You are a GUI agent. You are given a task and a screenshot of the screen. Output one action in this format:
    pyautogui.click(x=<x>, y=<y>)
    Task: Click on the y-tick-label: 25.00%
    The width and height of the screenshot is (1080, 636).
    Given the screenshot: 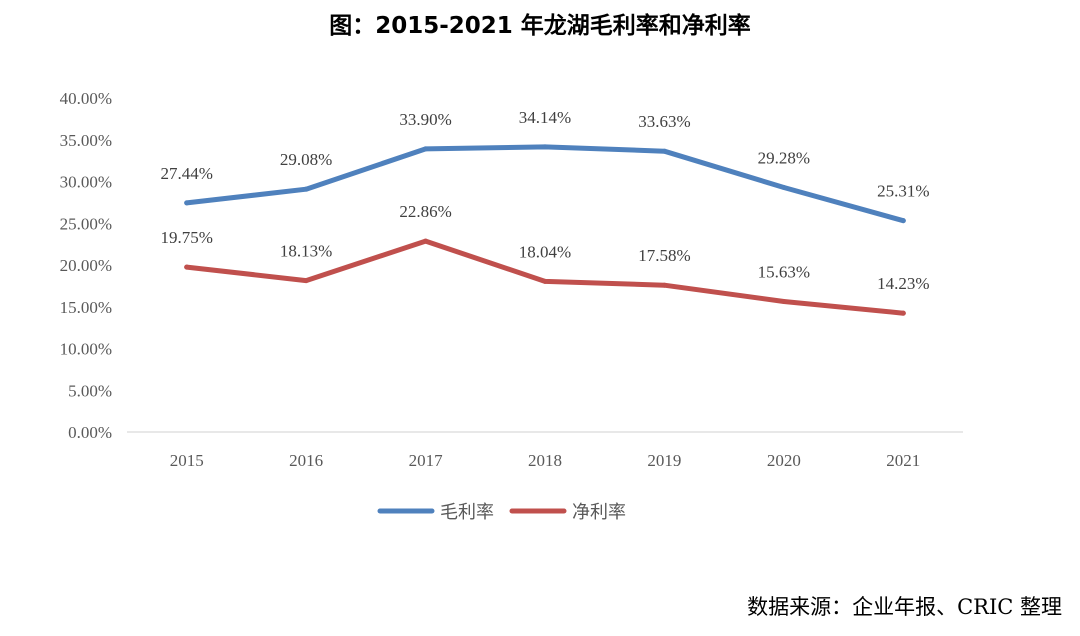 What is the action you would take?
    pyautogui.click(x=86, y=223)
    